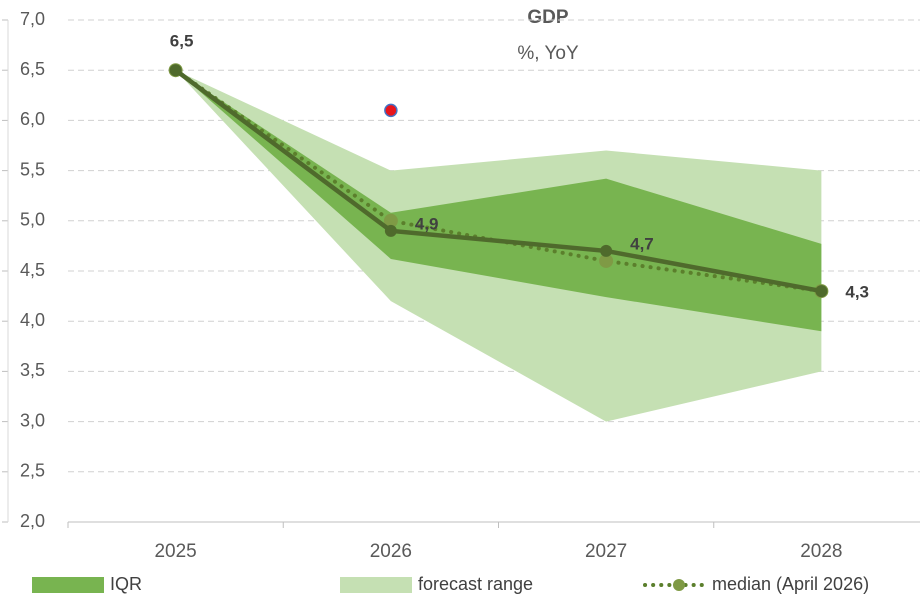 This screenshot has height=598, width=920. I want to click on y-tick-label: 5,5, so click(32, 169).